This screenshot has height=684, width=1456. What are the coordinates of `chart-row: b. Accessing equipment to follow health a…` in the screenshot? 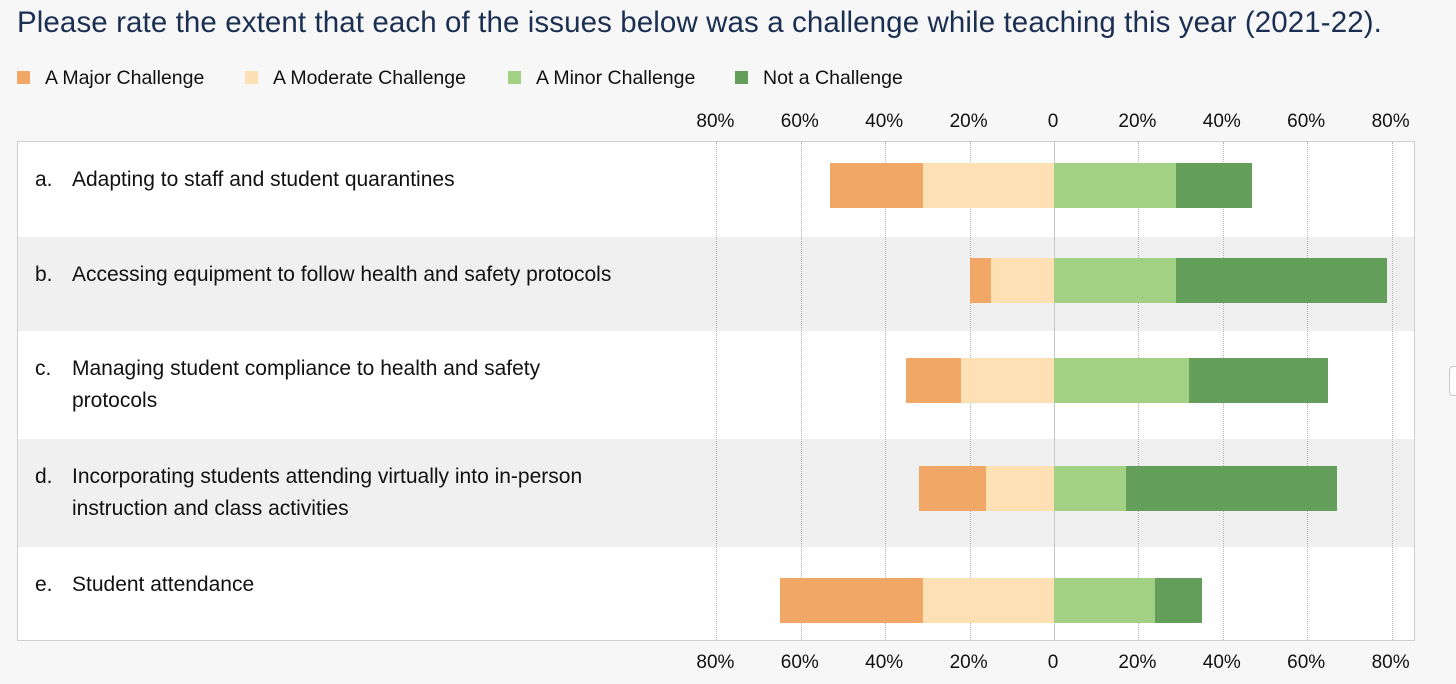 It's located at (716, 284).